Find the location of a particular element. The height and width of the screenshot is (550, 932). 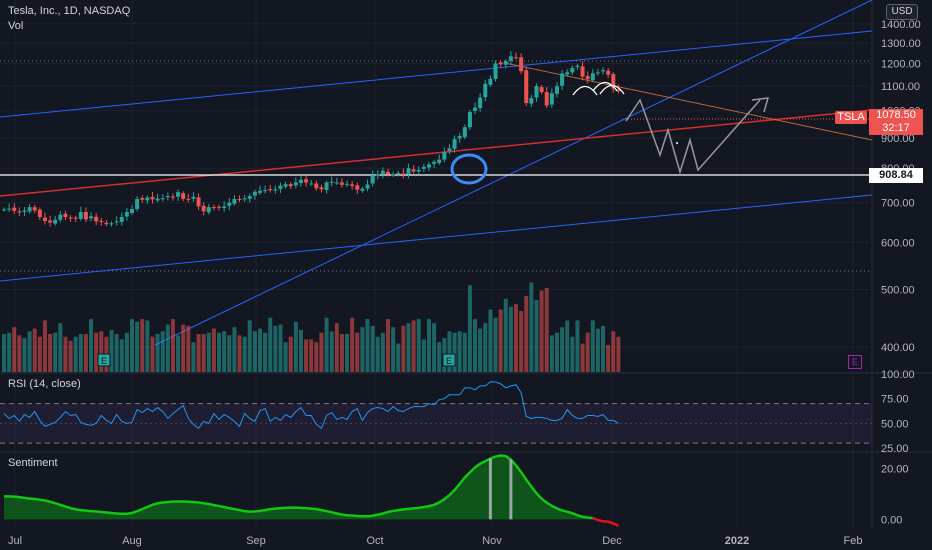

rsi-line is located at coordinates (311, 405).